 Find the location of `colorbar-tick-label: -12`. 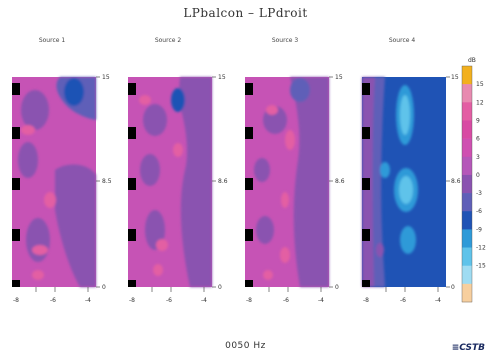

colorbar-tick-label: -12 is located at coordinates (481, 248).